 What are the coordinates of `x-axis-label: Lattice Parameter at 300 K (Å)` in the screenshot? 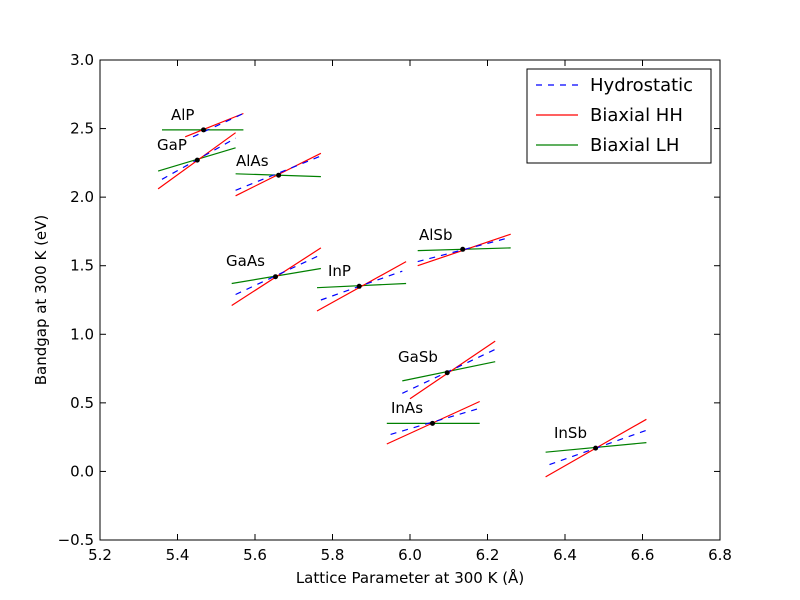 It's located at (410, 577).